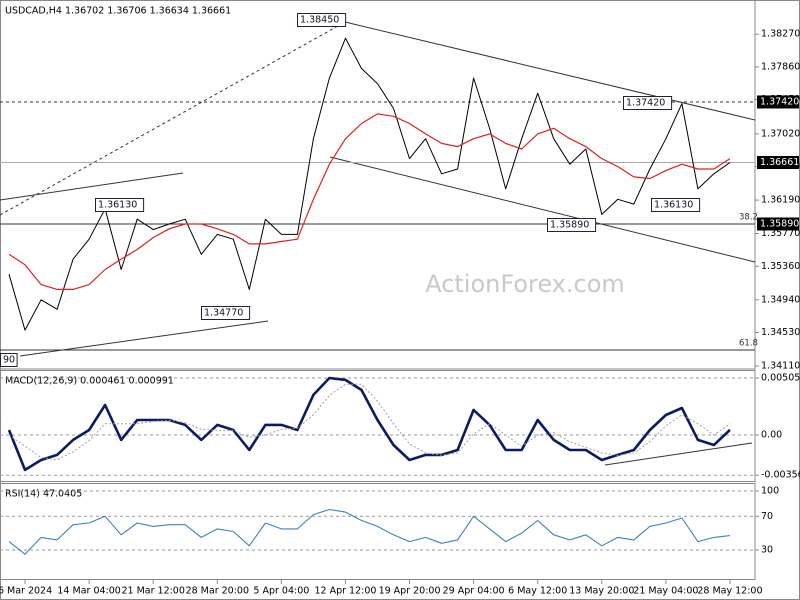 The image size is (800, 600). Describe the element at coordinates (474, 591) in the screenshot. I see `x-tick-label: 29 Apr 04:00` at that location.